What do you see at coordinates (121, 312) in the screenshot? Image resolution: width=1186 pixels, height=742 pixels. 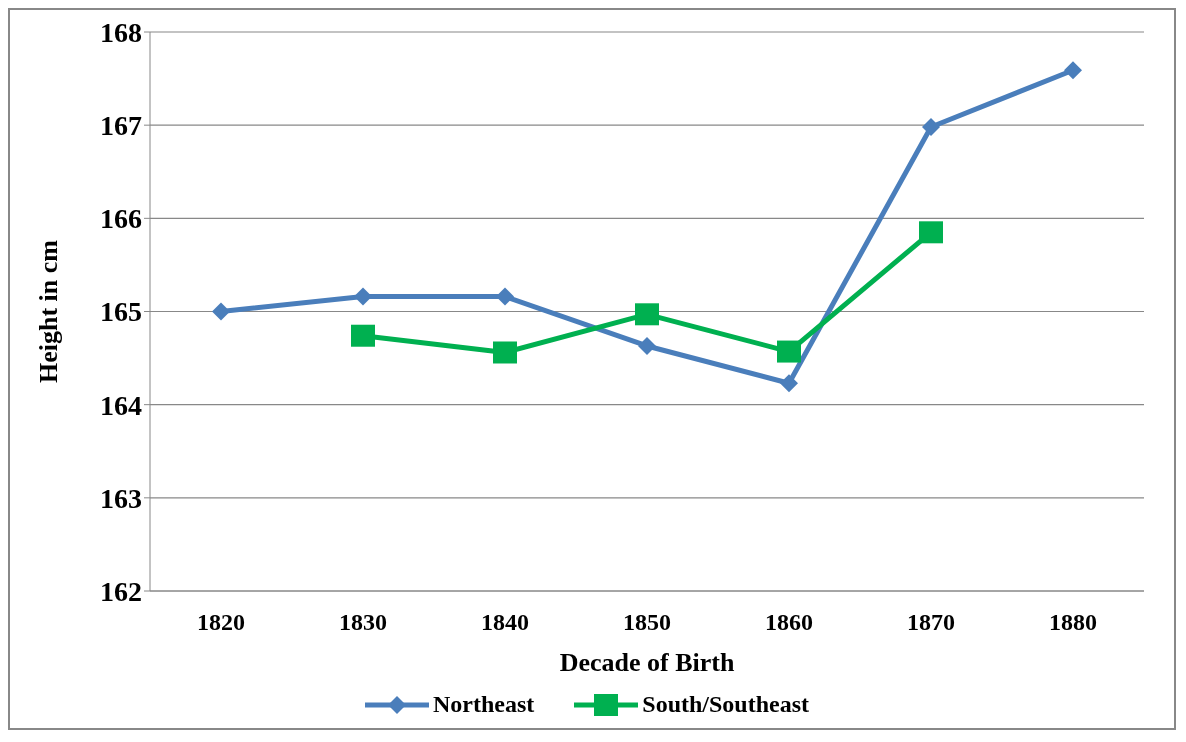 I see `y-tick-label: 165` at bounding box center [121, 312].